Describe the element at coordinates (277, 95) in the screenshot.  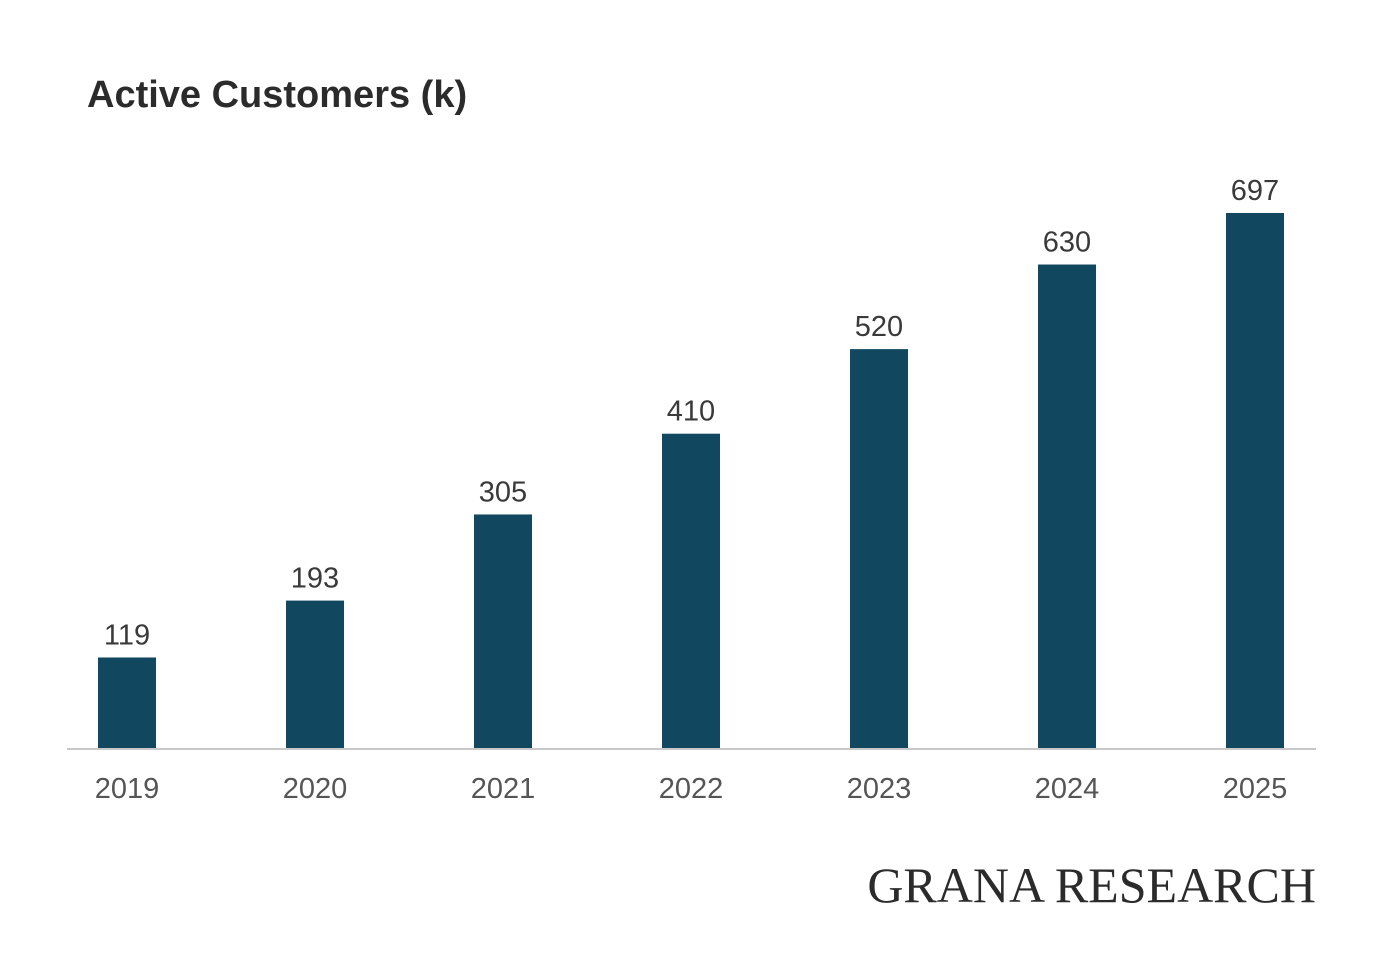
I see `chart-title: Active Customers (k)` at that location.